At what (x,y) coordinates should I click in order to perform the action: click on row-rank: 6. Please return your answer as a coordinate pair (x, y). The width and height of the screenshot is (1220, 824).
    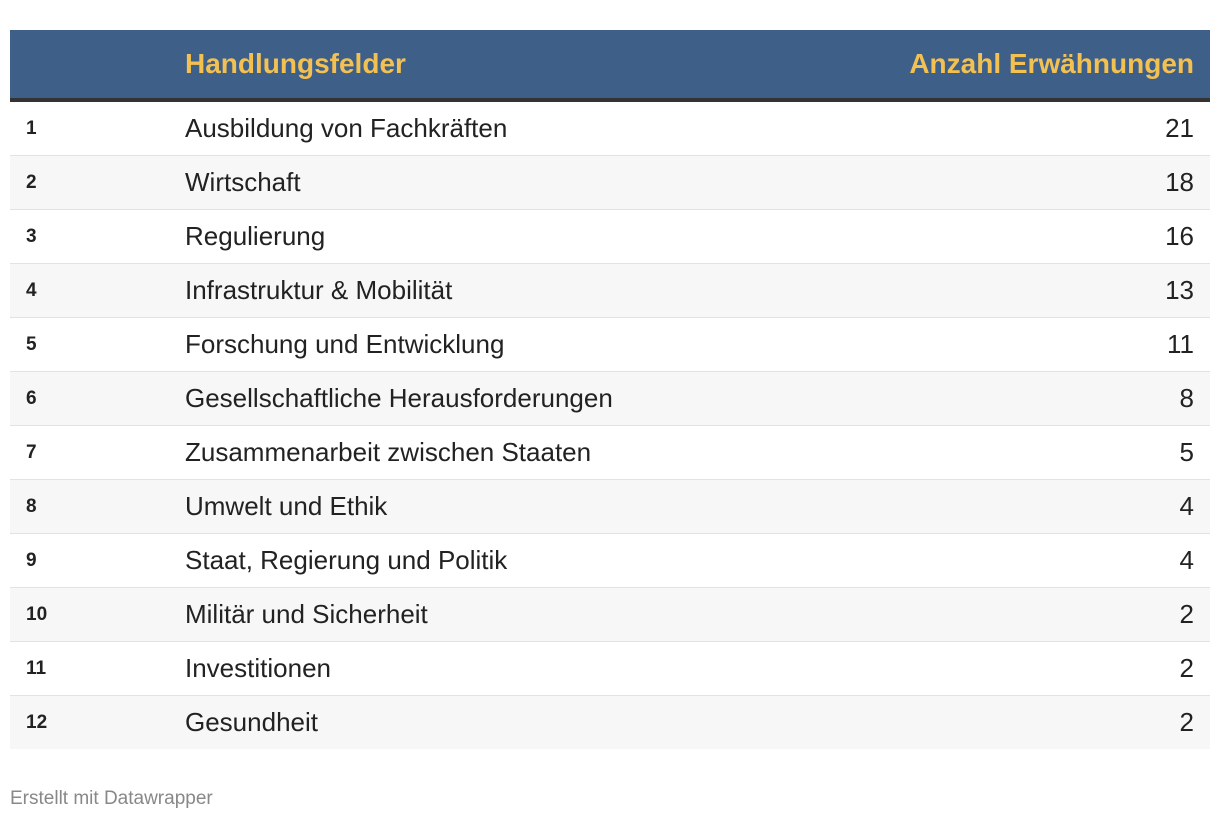
    Looking at the image, I should click on (31, 398).